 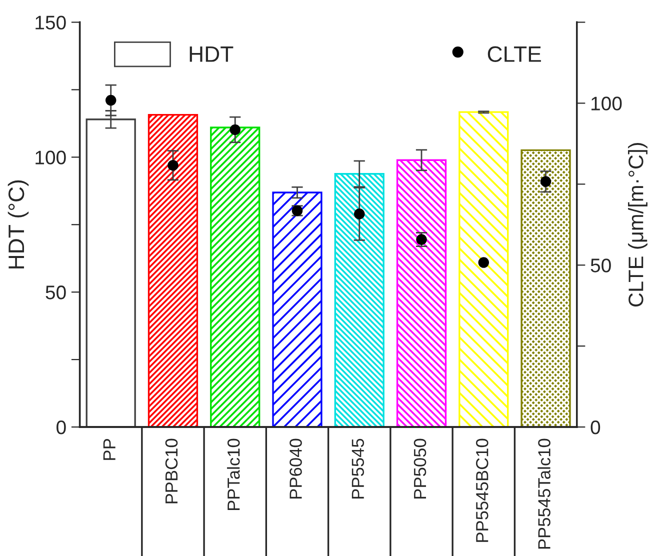 I want to click on legend-label: HDT, so click(x=212, y=54).